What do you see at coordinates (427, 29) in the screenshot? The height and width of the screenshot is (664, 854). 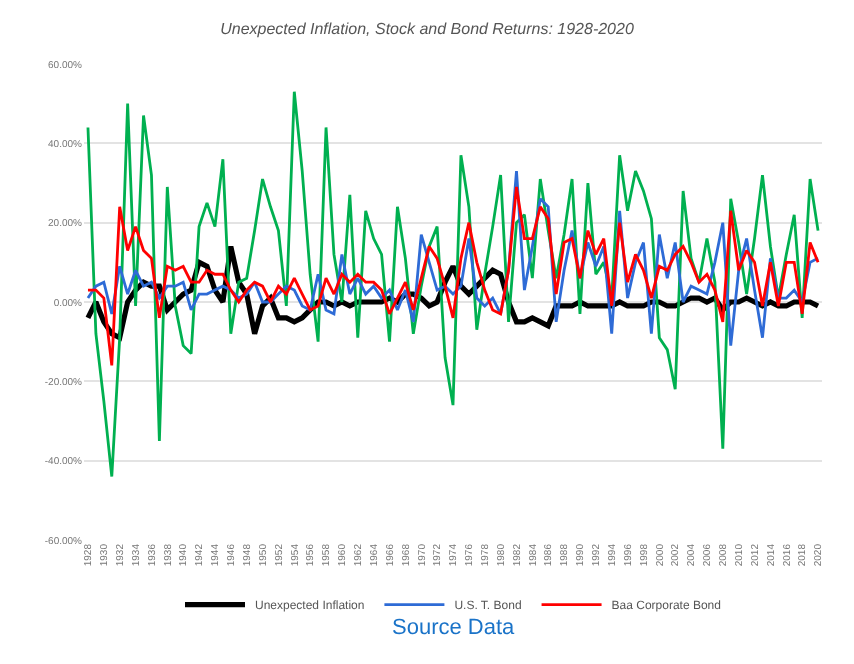 I see `chart-title: Unexpected Inflation, Stock and Bond Returns: 1928-2020` at bounding box center [427, 29].